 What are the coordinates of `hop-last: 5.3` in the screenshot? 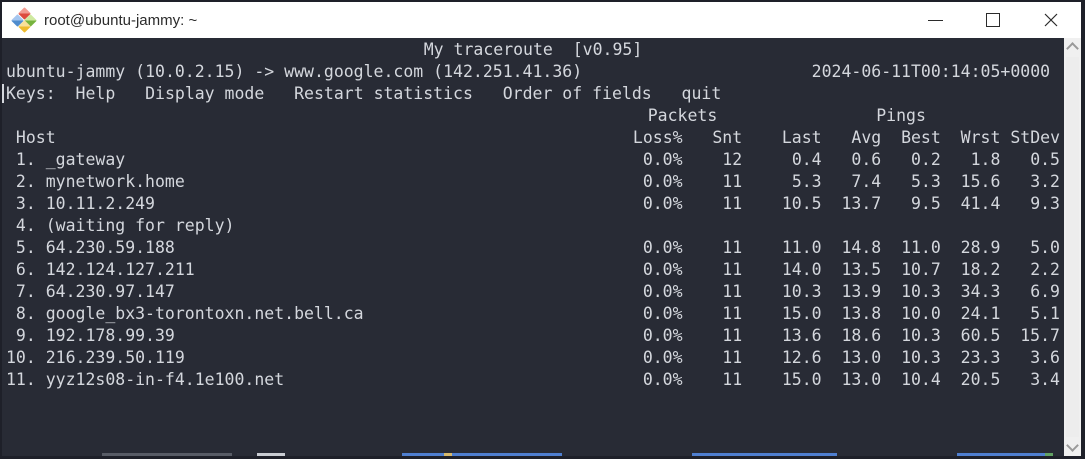 It's located at (806, 181).